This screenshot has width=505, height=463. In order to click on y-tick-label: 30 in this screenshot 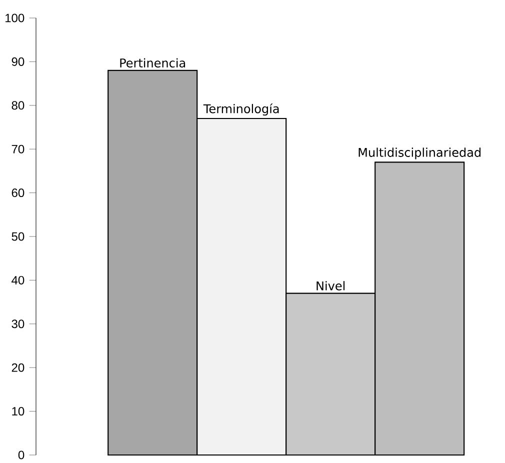, I will do `click(18, 324)`.